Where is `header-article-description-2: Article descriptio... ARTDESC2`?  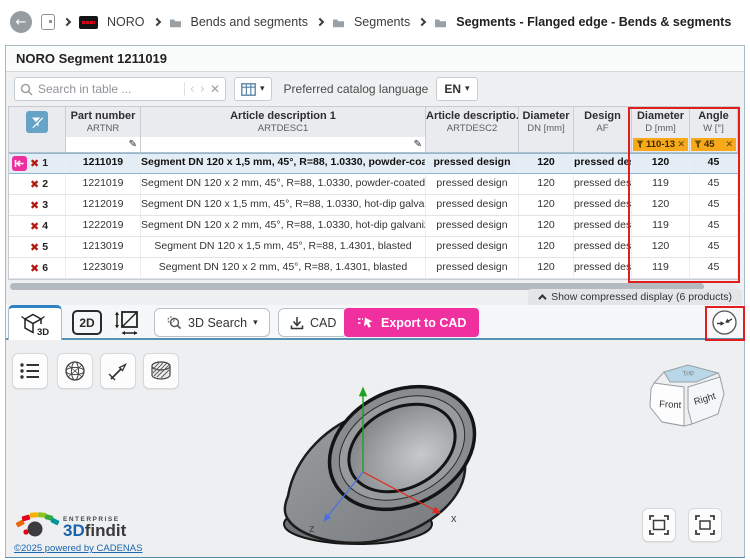
header-article-description-2: Article descriptio... ARTDESC2 is located at coordinates (472, 122).